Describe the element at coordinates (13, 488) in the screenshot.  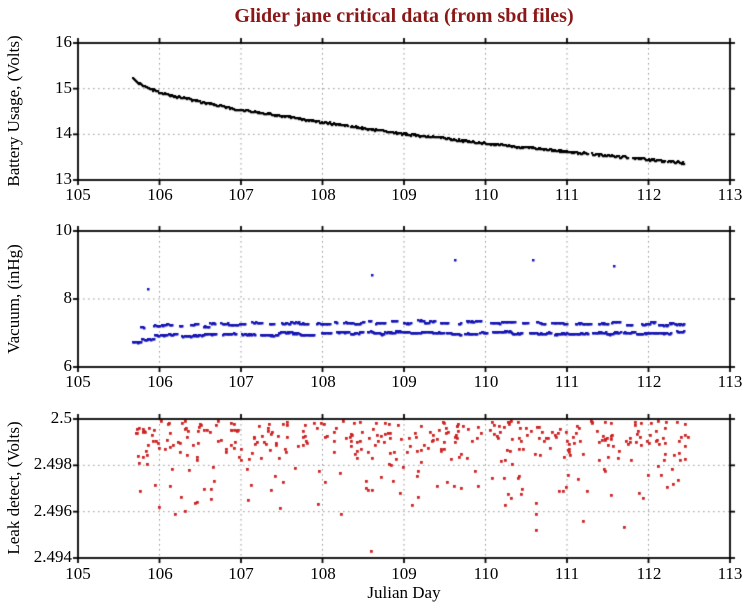
I see `leak-y-axis-label: Leak detect, (Volts)` at that location.